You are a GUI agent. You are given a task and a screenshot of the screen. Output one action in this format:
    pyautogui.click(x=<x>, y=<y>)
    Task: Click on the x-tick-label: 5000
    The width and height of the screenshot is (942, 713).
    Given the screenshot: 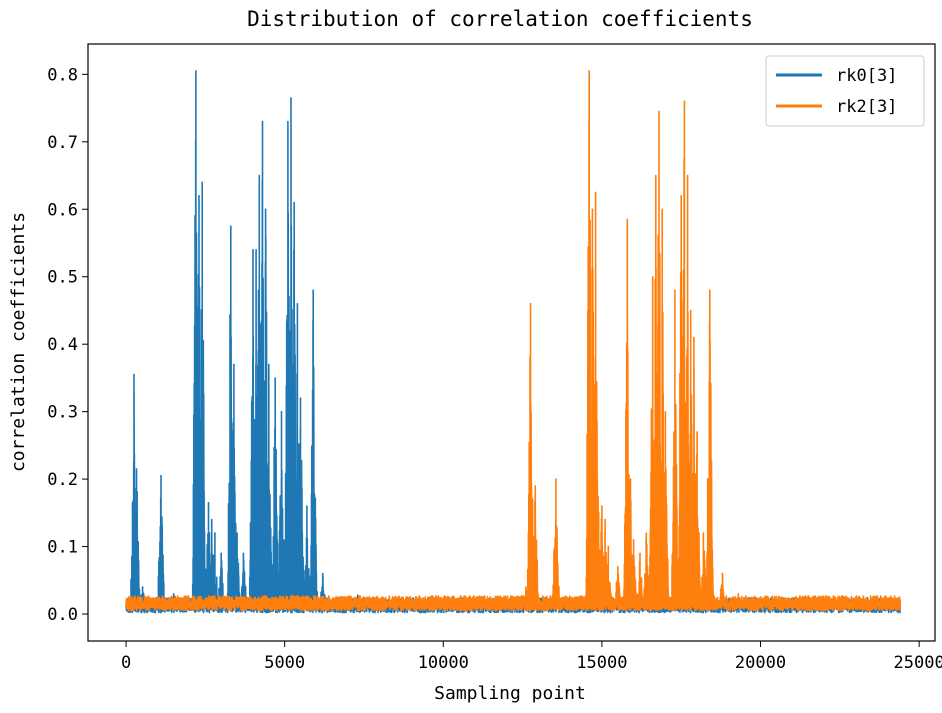 What is the action you would take?
    pyautogui.click(x=284, y=663)
    